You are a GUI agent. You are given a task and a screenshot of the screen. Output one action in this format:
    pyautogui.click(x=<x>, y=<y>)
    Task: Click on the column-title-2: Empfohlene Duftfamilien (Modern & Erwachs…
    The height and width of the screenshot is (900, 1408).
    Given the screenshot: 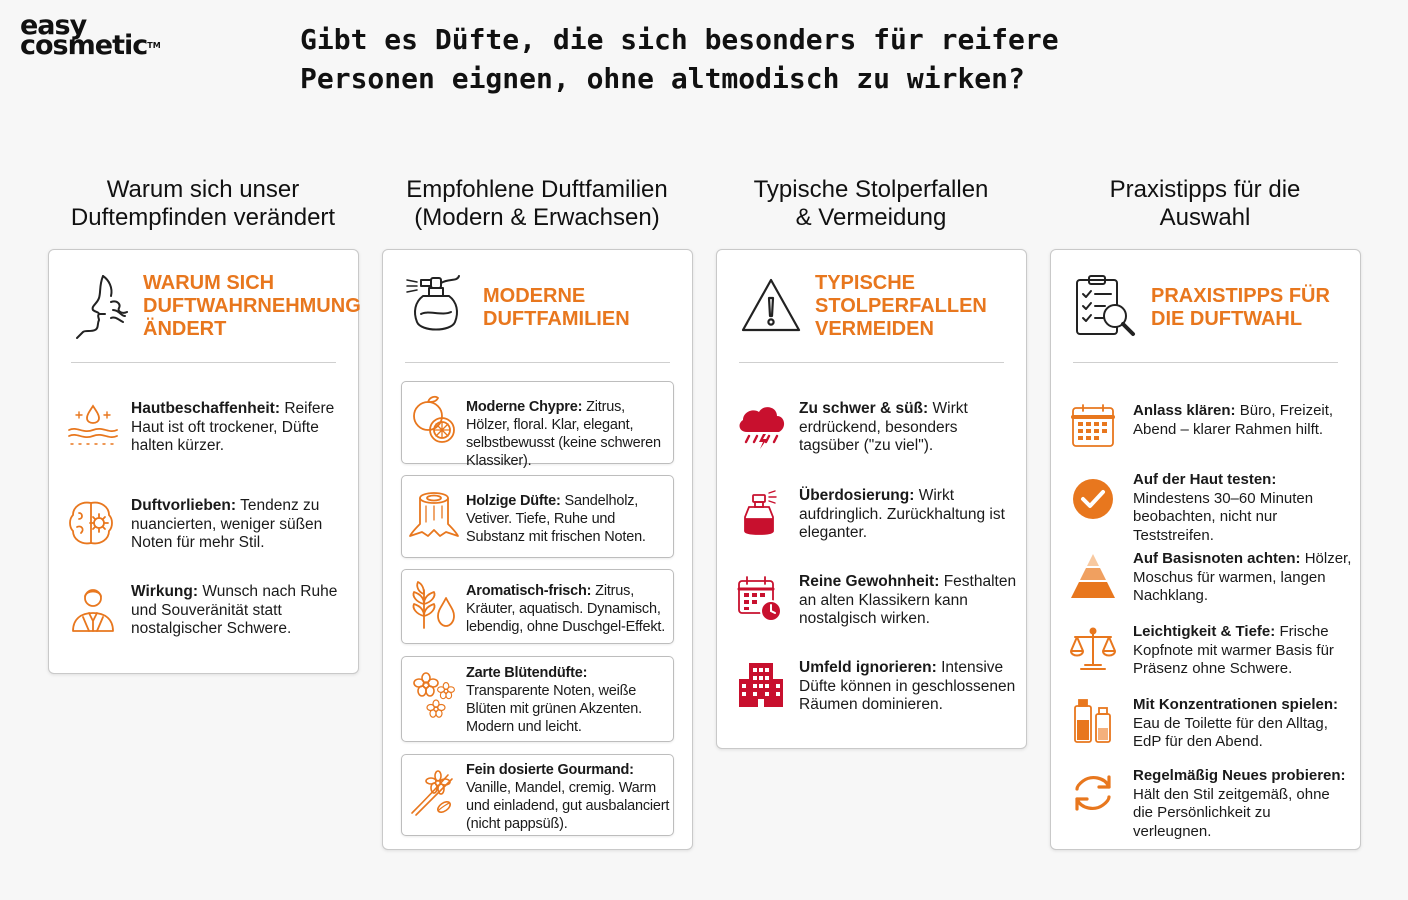 What is the action you would take?
    pyautogui.click(x=537, y=203)
    